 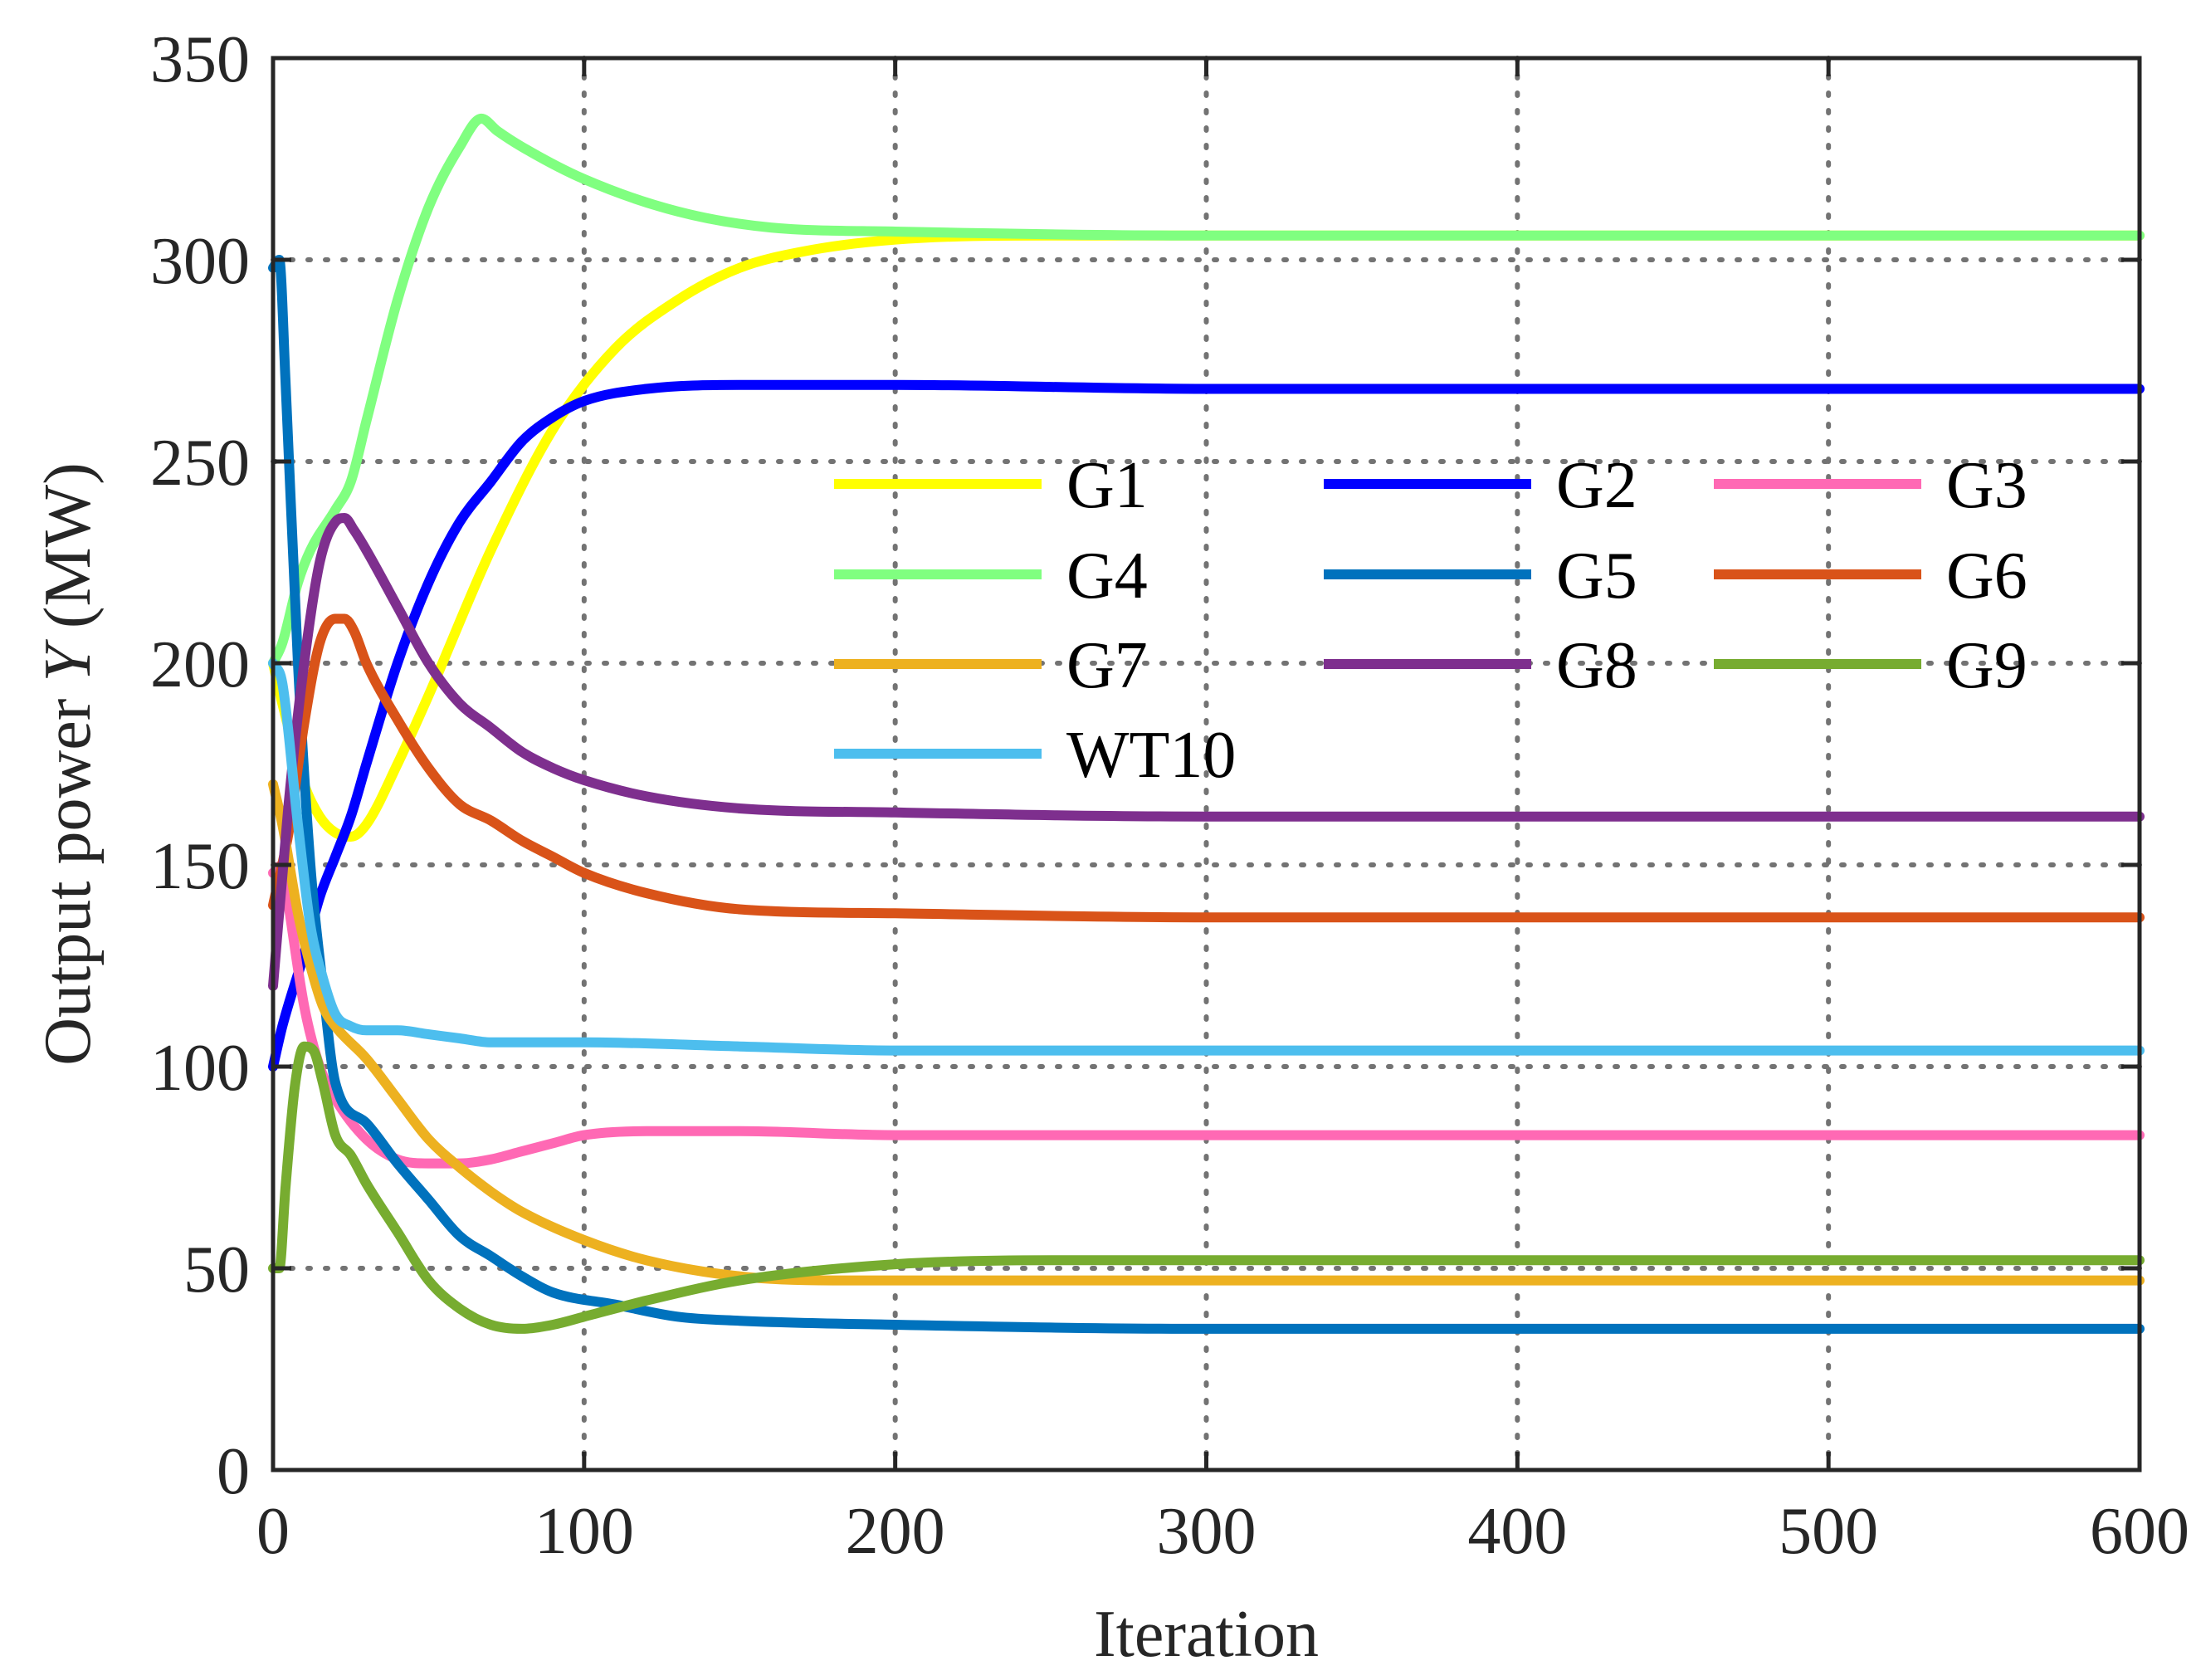 What do you see at coordinates (895, 1531) in the screenshot?
I see `x-tick-label: 200` at bounding box center [895, 1531].